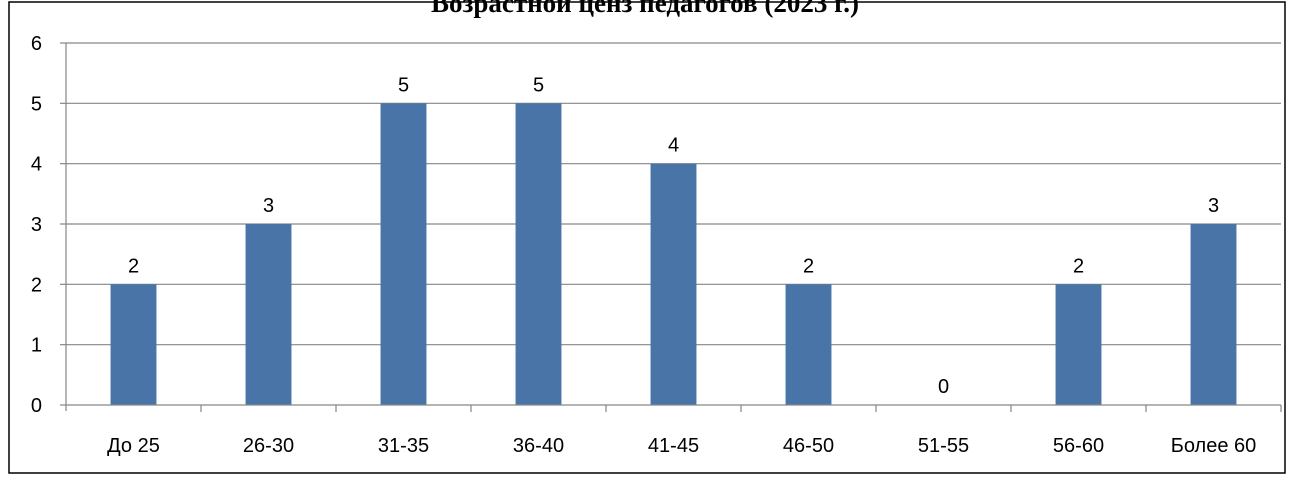  What do you see at coordinates (36, 104) in the screenshot?
I see `y-tick-label: 5` at bounding box center [36, 104].